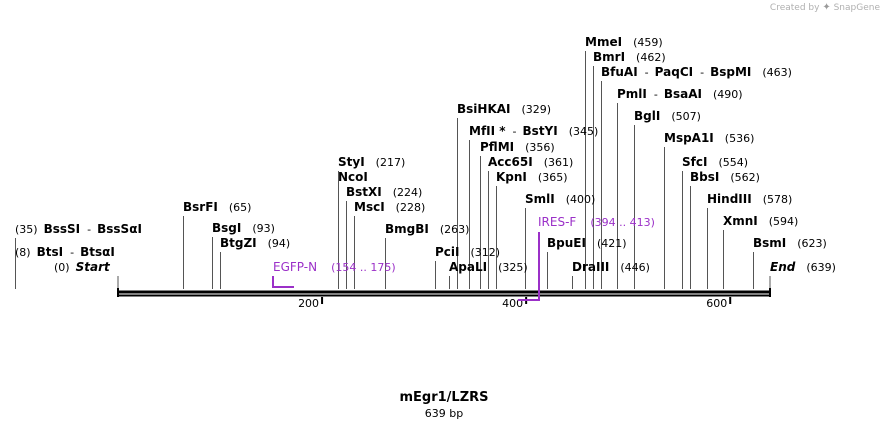 Image resolution: width=888 pixels, height=430 pixels. I want to click on snapgene-branding: Created by ✦ SnapGene, so click(825, 7).